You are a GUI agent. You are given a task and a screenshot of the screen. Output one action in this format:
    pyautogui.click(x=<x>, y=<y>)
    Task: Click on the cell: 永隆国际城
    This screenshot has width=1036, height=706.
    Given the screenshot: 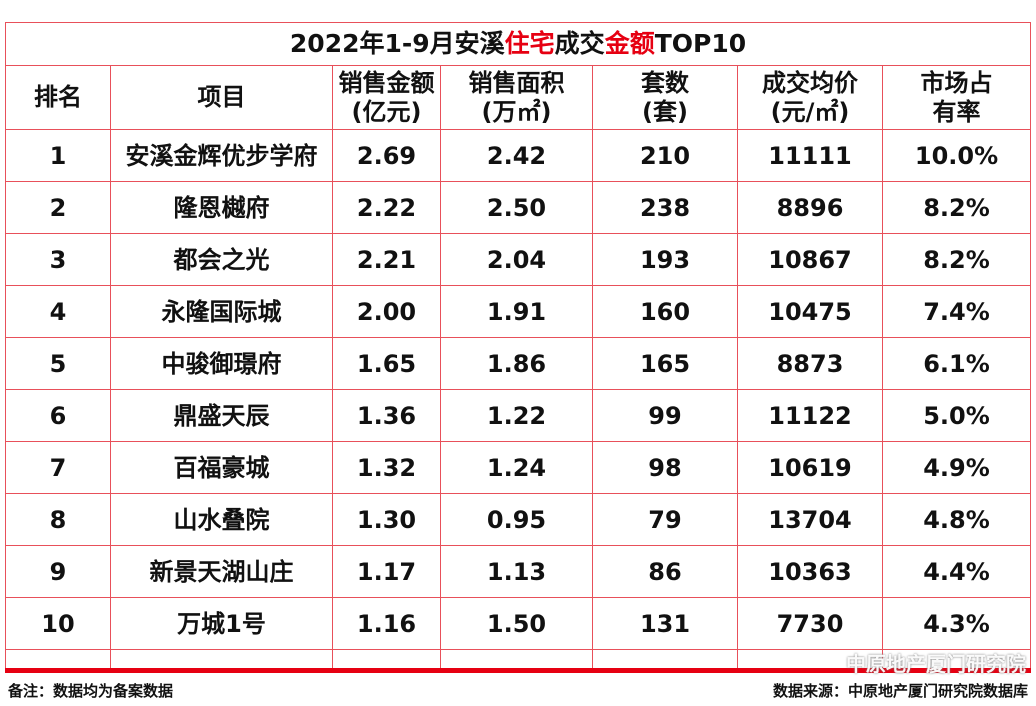 What is the action you would take?
    pyautogui.click(x=221, y=311)
    